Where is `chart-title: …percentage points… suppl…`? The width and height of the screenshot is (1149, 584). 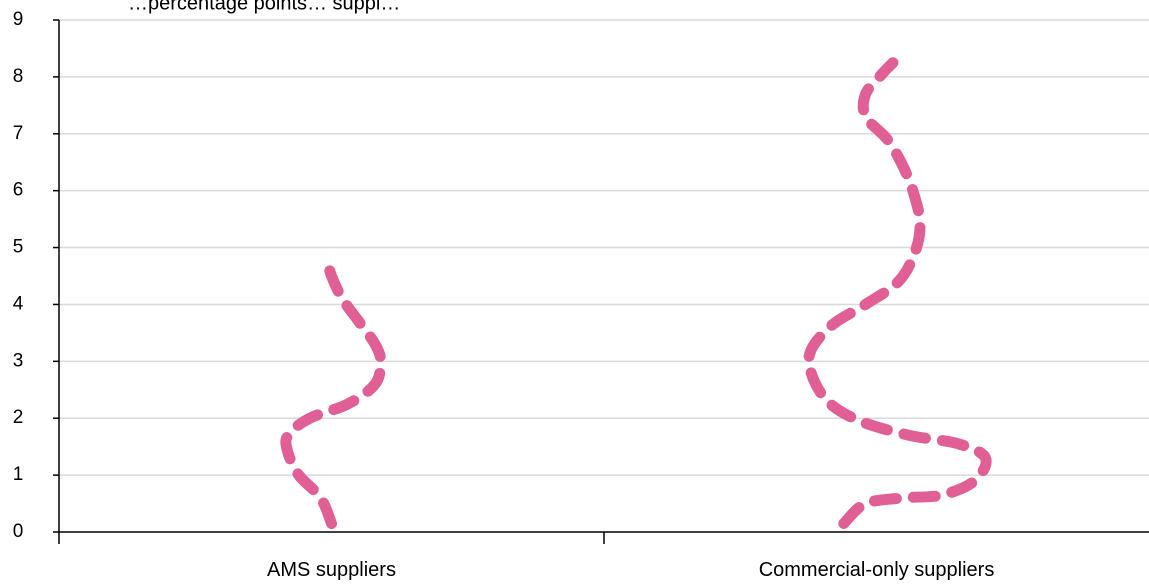 chart-title: …percentage points… suppl… is located at coordinates (264, 7).